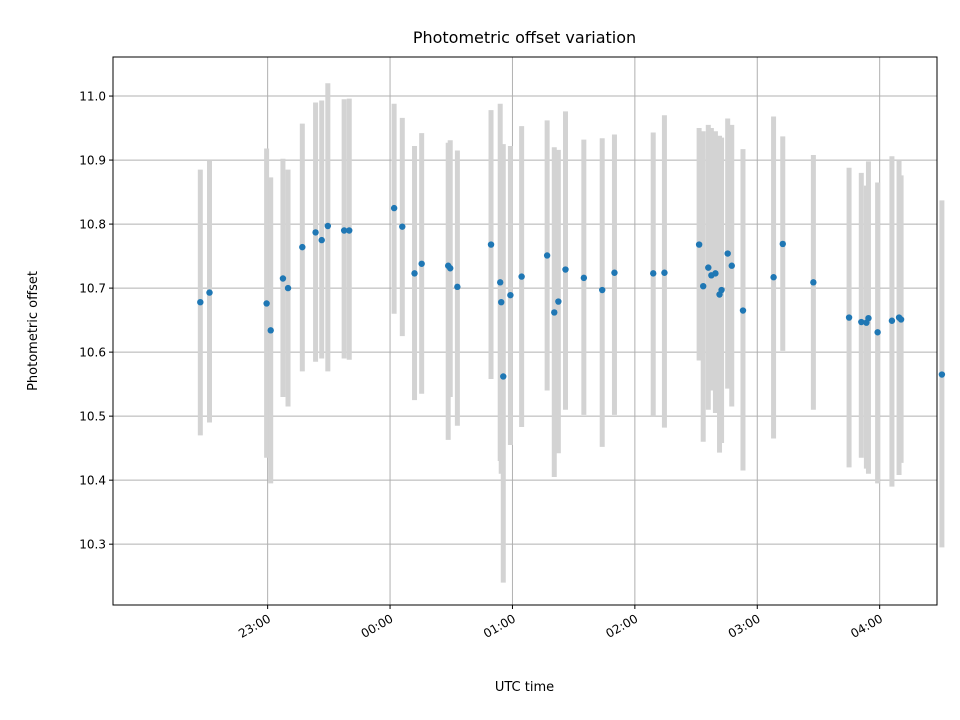 The image size is (960, 720). Describe the element at coordinates (560, 623) in the screenshot. I see `x-axis-ticks: 23:00 00:00 01:00 02:00 03:00 04:00` at that location.